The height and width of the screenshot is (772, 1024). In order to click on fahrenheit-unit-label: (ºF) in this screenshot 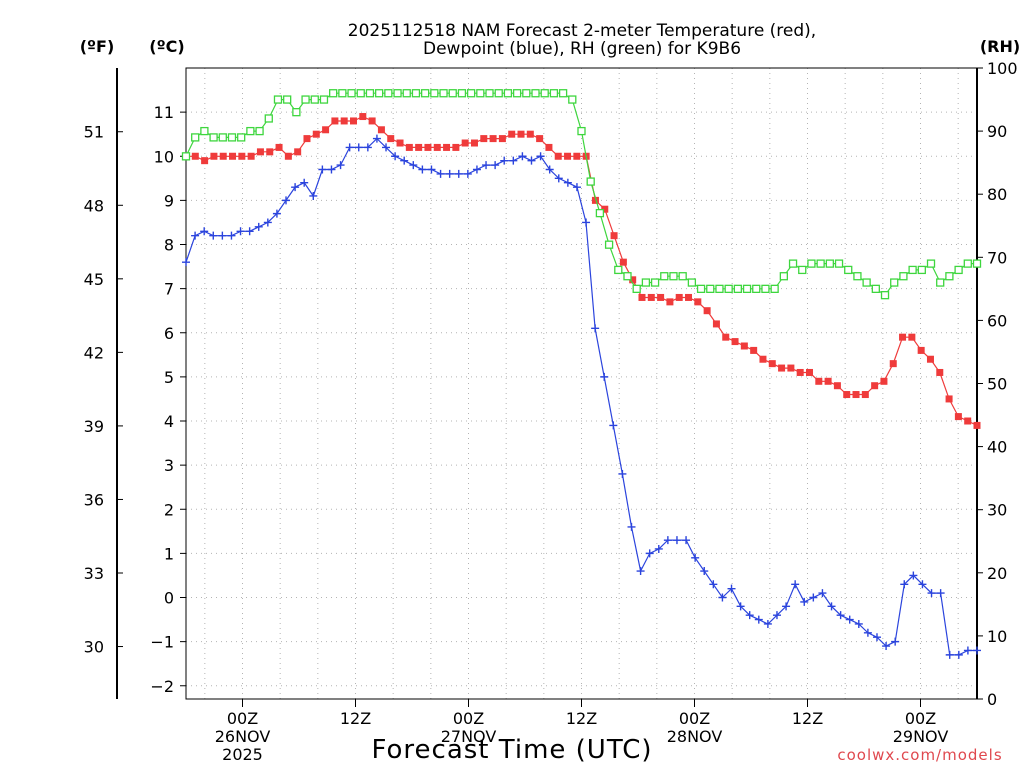, I will do `click(97, 46)`.